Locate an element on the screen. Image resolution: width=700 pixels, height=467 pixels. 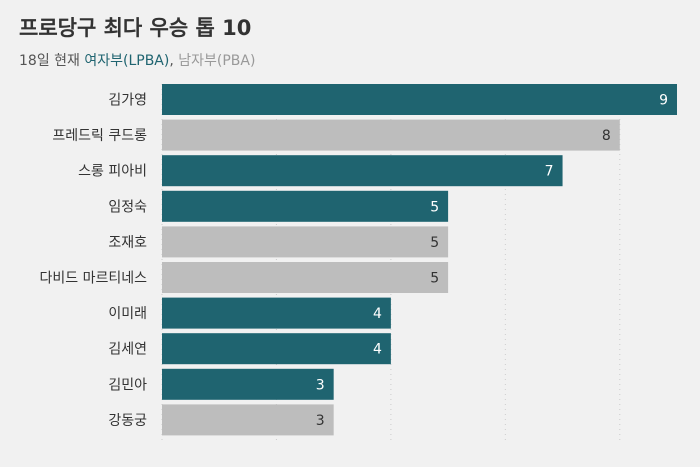
category-label: 강동궁 is located at coordinates (127, 421).